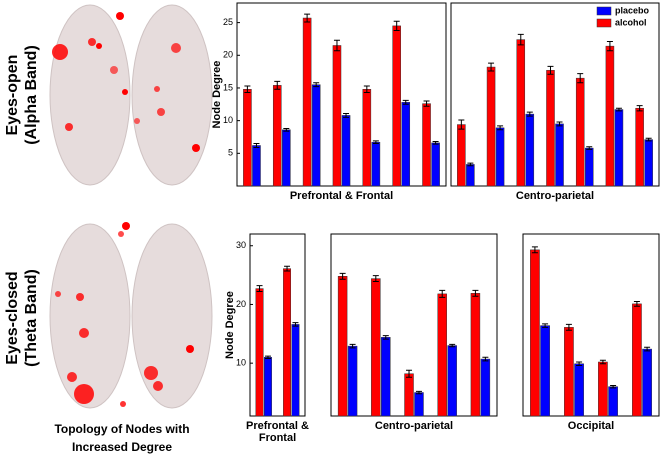 The image size is (662, 459). I want to click on caption: Topology of Nodes with, so click(121, 429).